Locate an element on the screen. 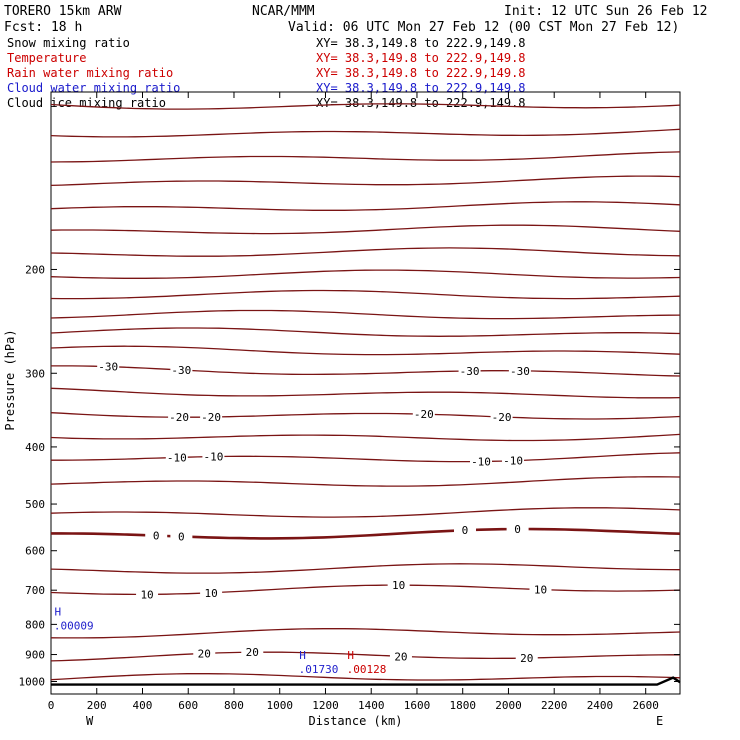 This screenshot has width=740, height=740. center-name: NCAR/MMM is located at coordinates (283, 11).